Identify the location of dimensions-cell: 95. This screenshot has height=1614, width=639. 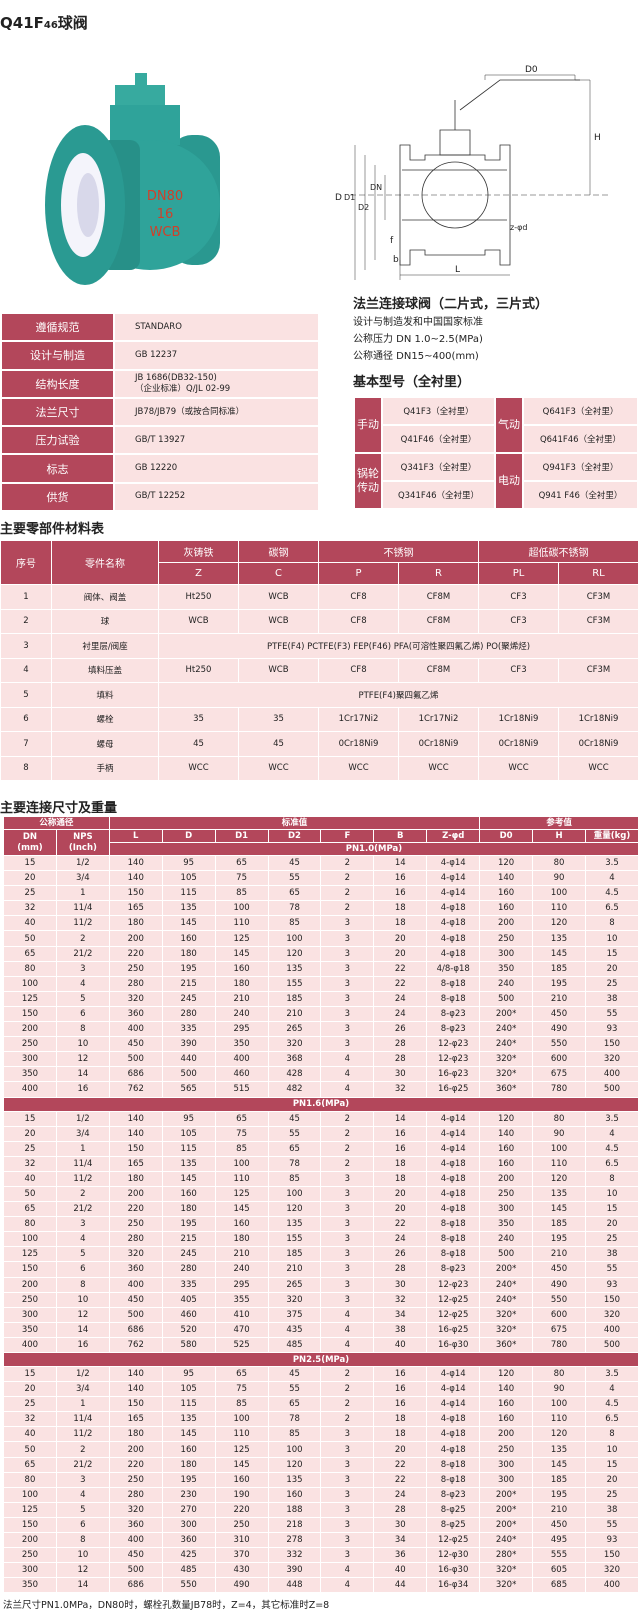
(188, 1118).